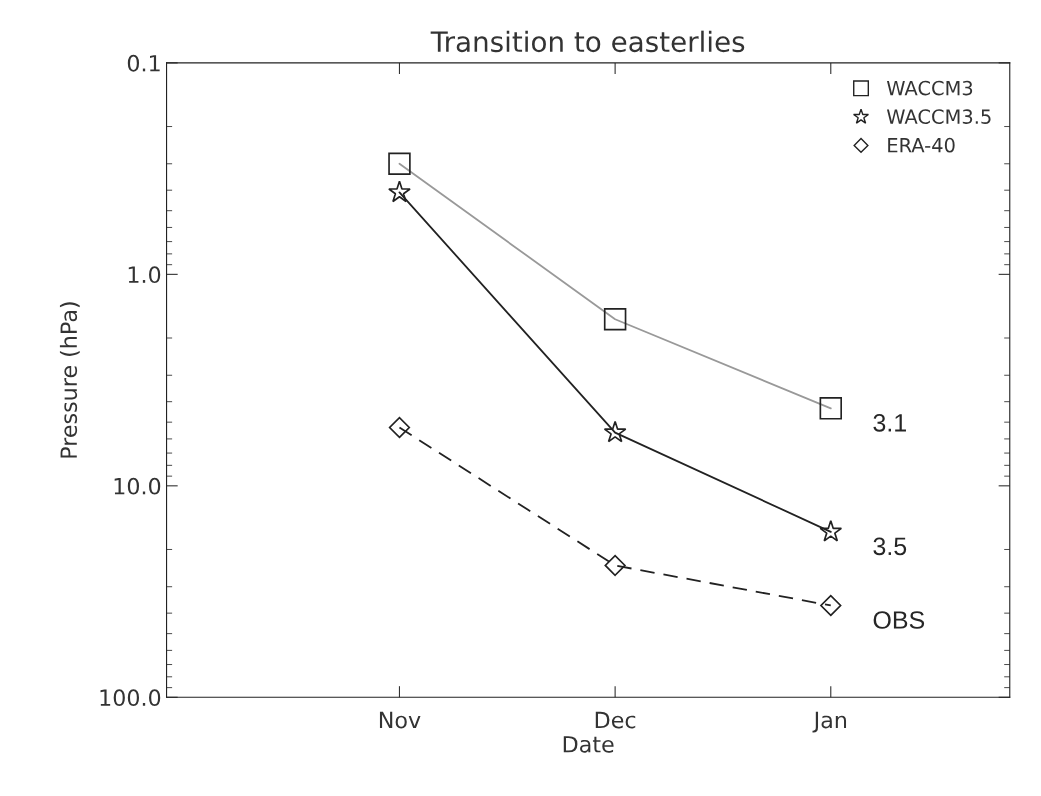  Describe the element at coordinates (400, 720) in the screenshot. I see `x-tick-label: Nov` at that location.